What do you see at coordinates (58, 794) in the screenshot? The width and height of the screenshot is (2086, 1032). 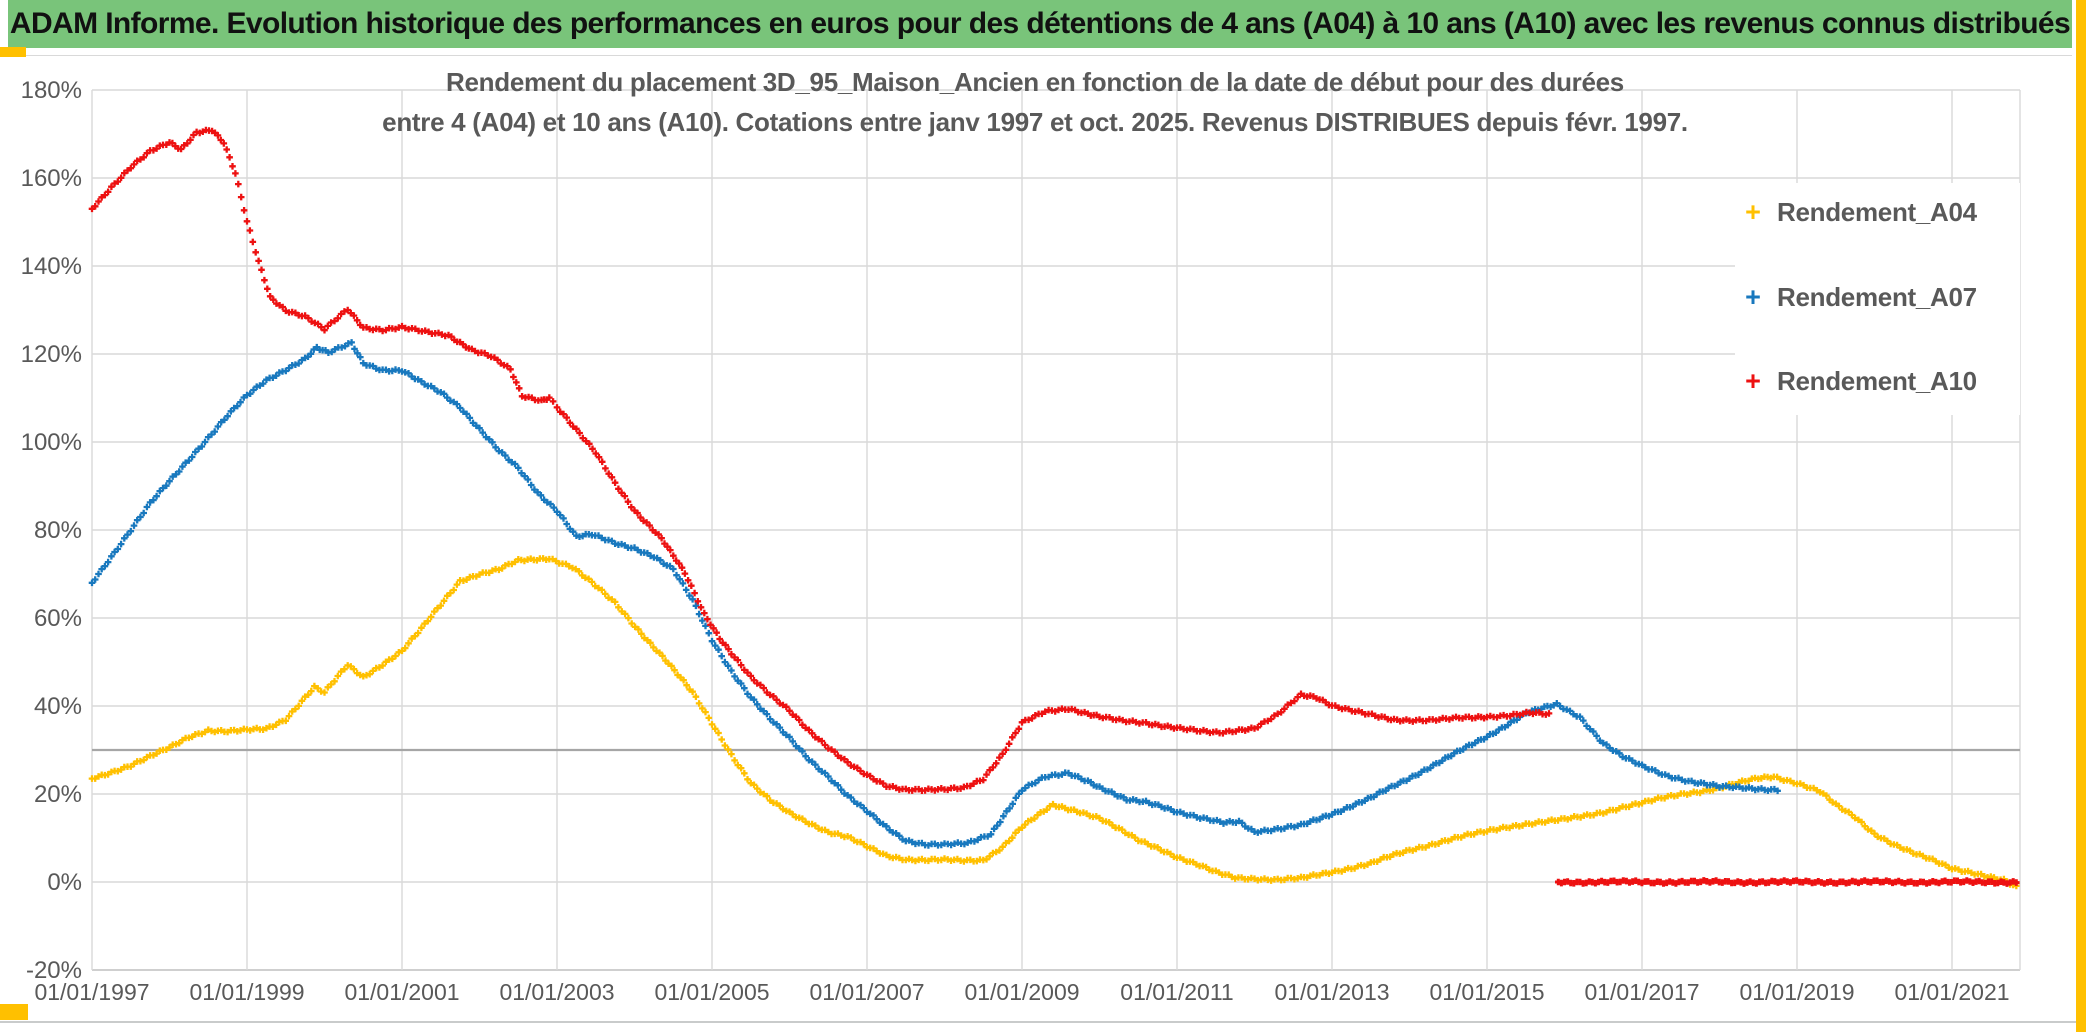 I see `svg-text: 20%` at bounding box center [58, 794].